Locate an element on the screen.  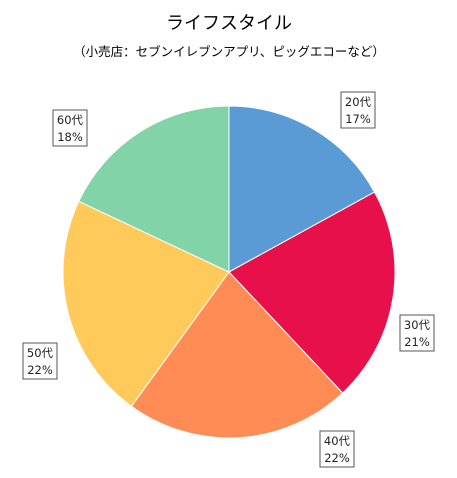
chart-title: ライフスタイル is located at coordinates (229, 23).